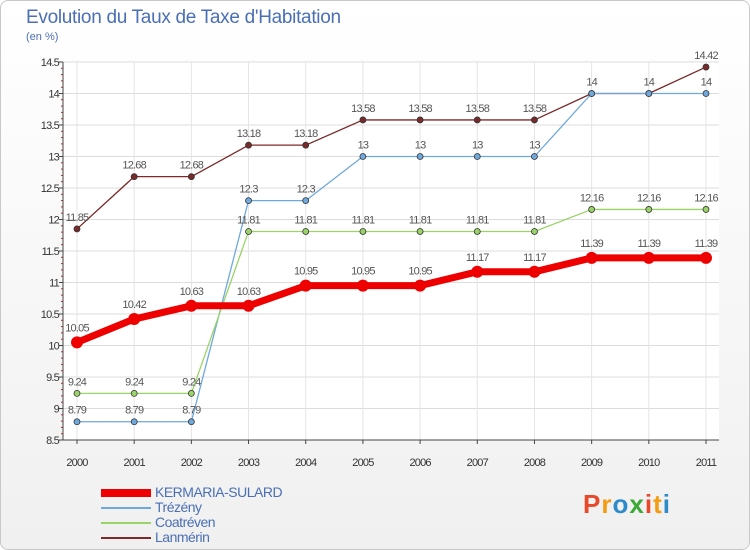 This screenshot has height=550, width=750. What do you see at coordinates (658, 504) in the screenshot?
I see `logo-letter: t` at bounding box center [658, 504].